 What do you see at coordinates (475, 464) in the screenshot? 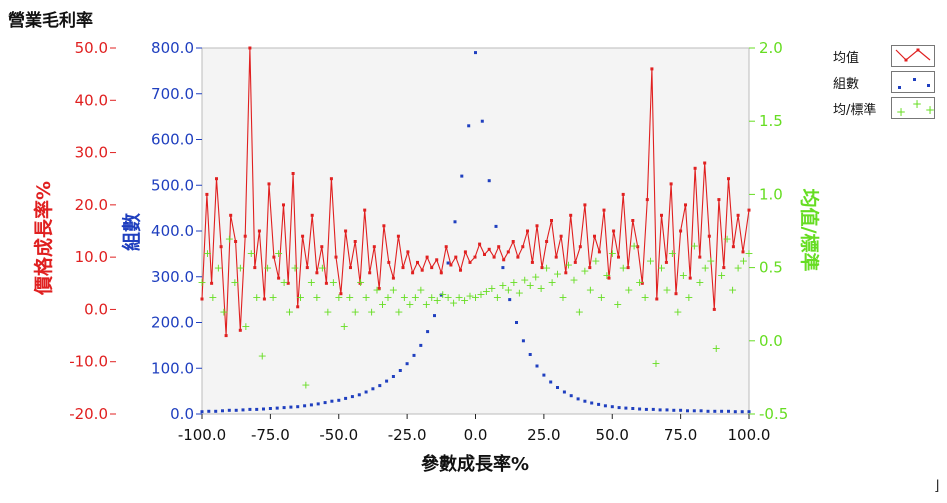
I see `x-axis-label: 參數成長率%` at bounding box center [475, 464].